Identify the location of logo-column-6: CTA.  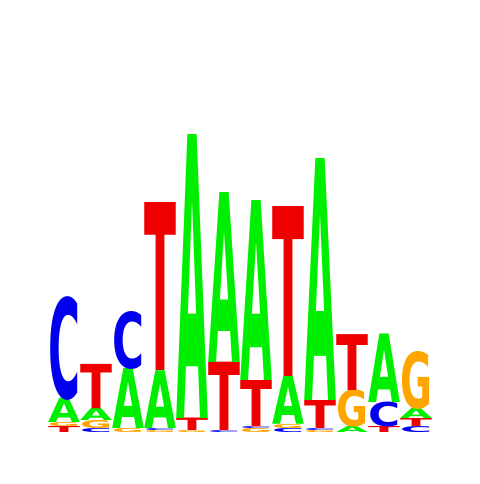
(224, 300).